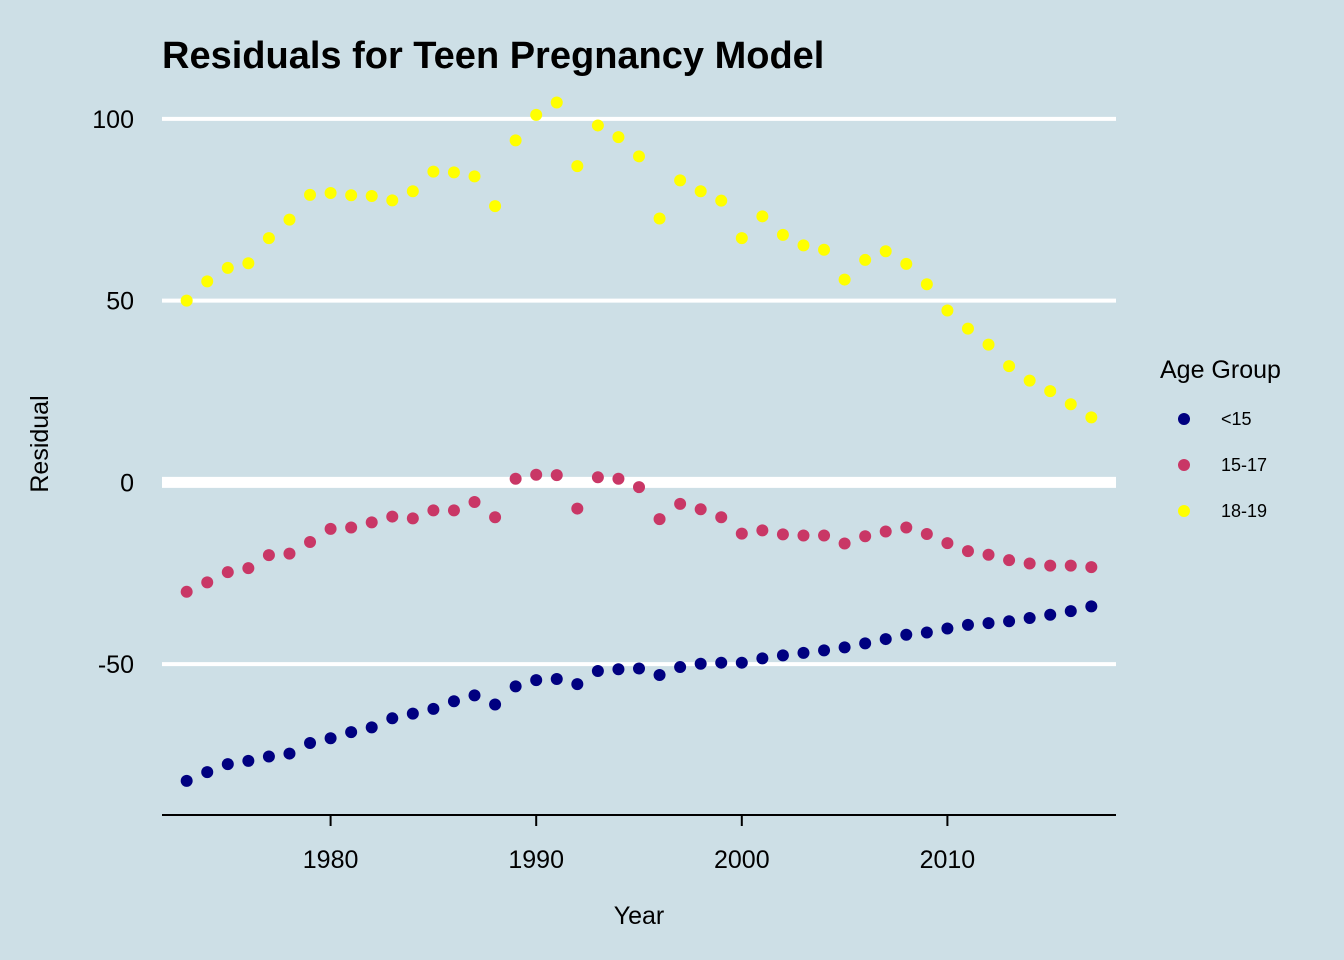 This screenshot has height=960, width=1344. I want to click on x-tick-label: 2000, so click(742, 860).